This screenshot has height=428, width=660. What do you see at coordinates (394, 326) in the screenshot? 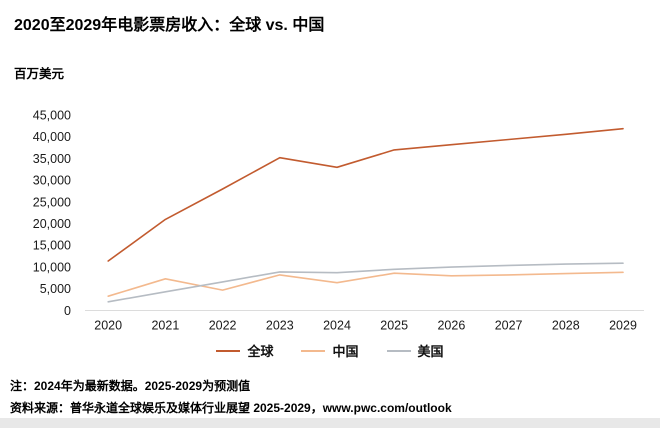
I see `x-tick-label: 2025` at bounding box center [394, 326].